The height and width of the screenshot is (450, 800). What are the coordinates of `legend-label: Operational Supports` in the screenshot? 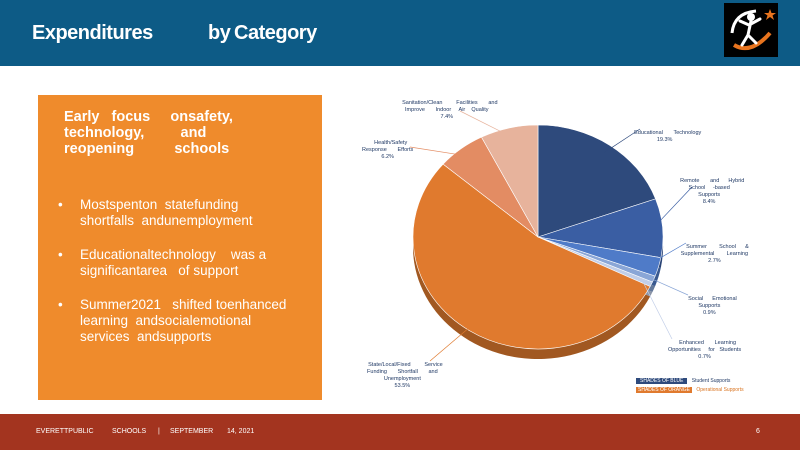 It's located at (720, 390).